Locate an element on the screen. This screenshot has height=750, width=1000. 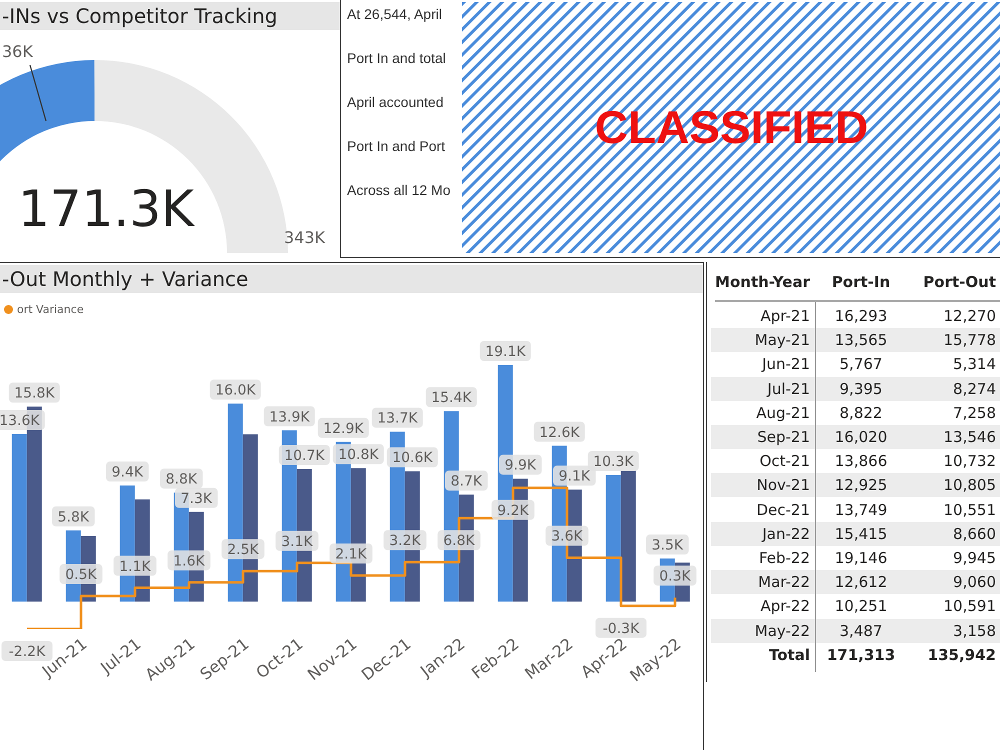
data-label: 3.6K is located at coordinates (567, 536).